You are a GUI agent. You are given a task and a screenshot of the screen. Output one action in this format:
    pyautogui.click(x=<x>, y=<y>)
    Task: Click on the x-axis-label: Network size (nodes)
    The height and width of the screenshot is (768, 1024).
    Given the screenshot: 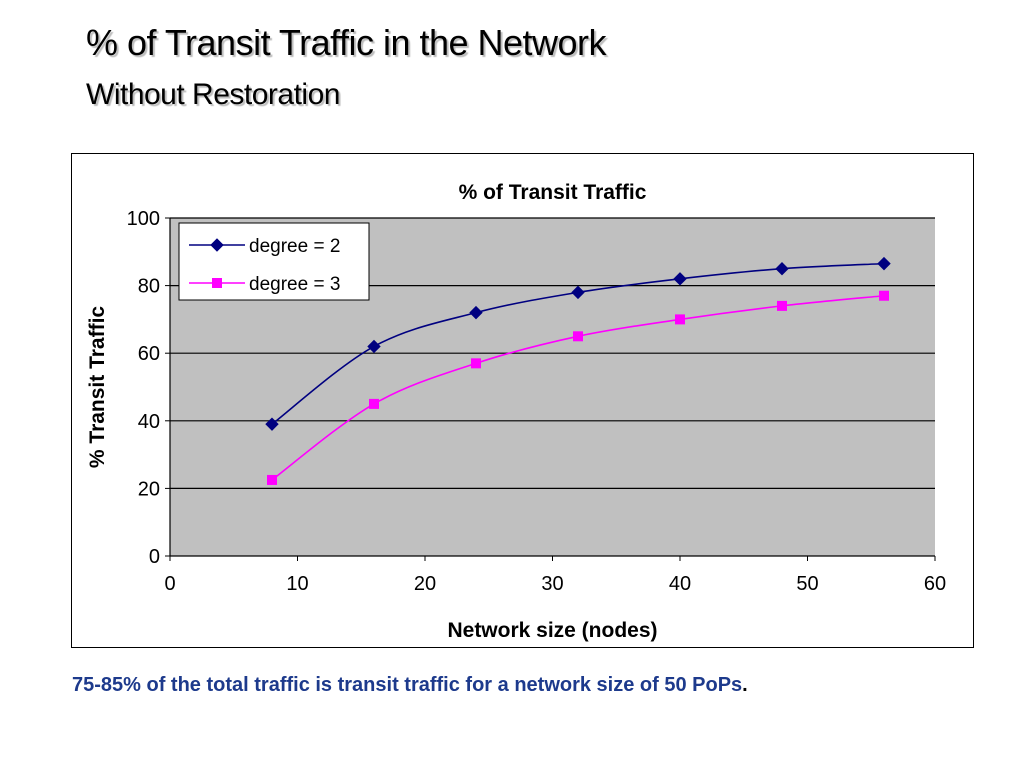 What is the action you would take?
    pyautogui.click(x=552, y=630)
    